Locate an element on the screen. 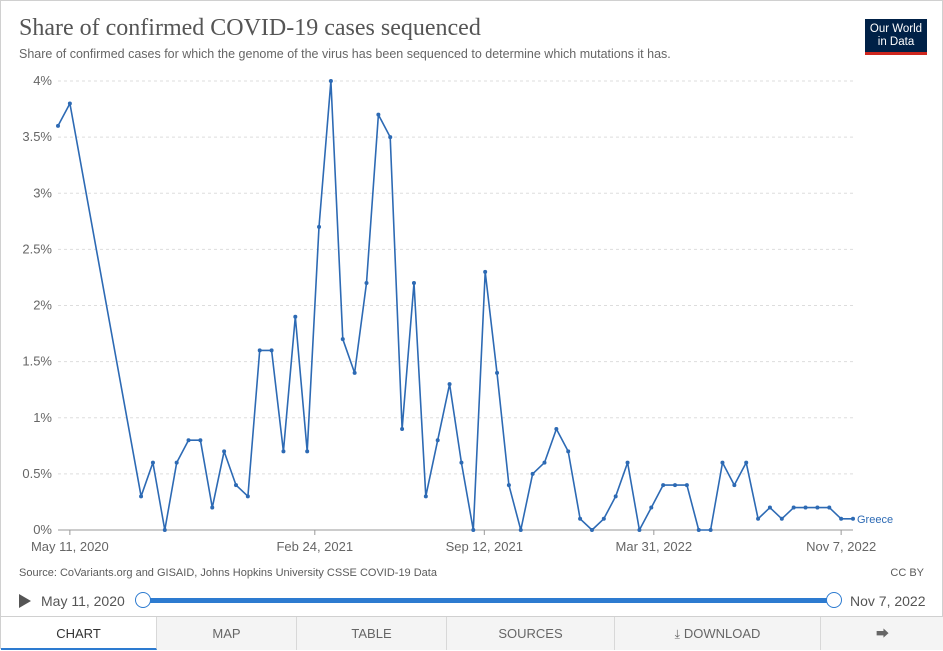 This screenshot has width=943, height=651. play-icon is located at coordinates (25, 601).